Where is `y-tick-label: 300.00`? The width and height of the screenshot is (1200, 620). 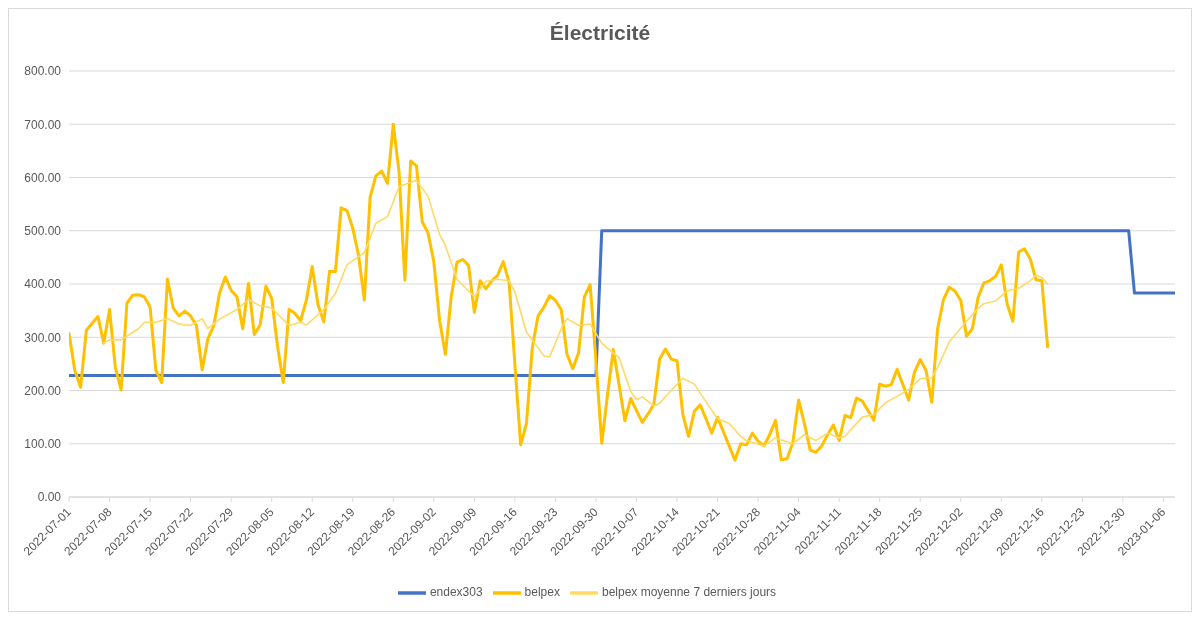 y-tick-label: 300.00 is located at coordinates (43, 337).